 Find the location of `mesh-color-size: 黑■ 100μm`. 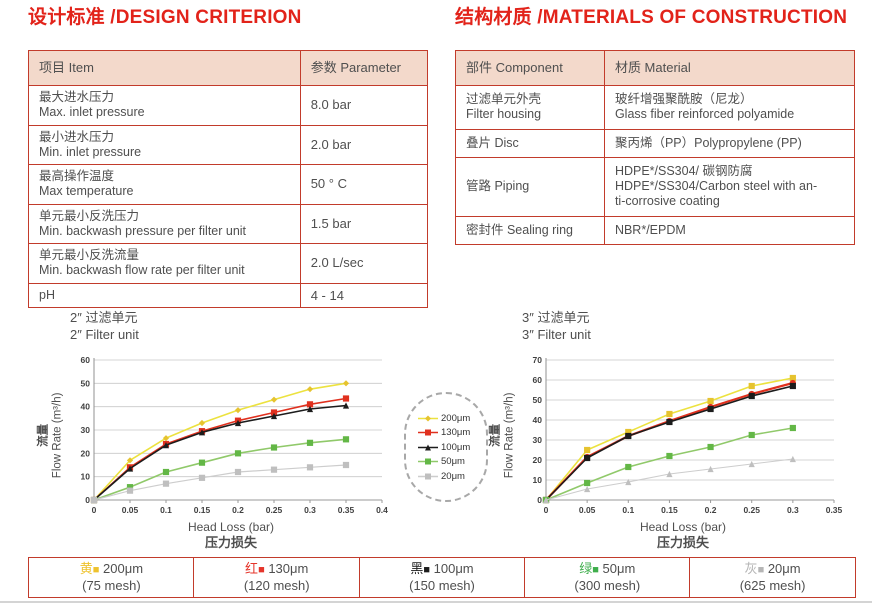

mesh-color-size: 黑■ 100μm is located at coordinates (441, 569).